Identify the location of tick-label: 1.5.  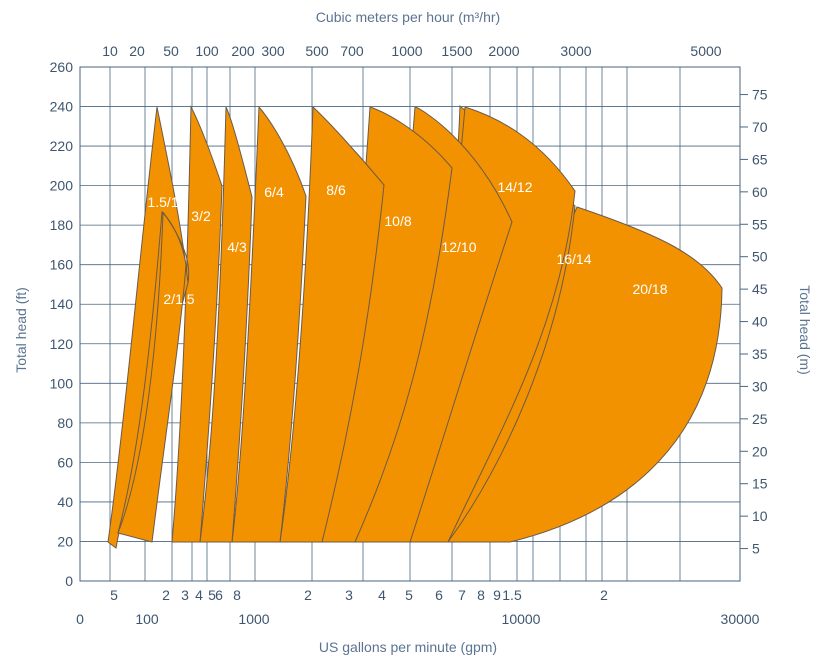
(512, 595).